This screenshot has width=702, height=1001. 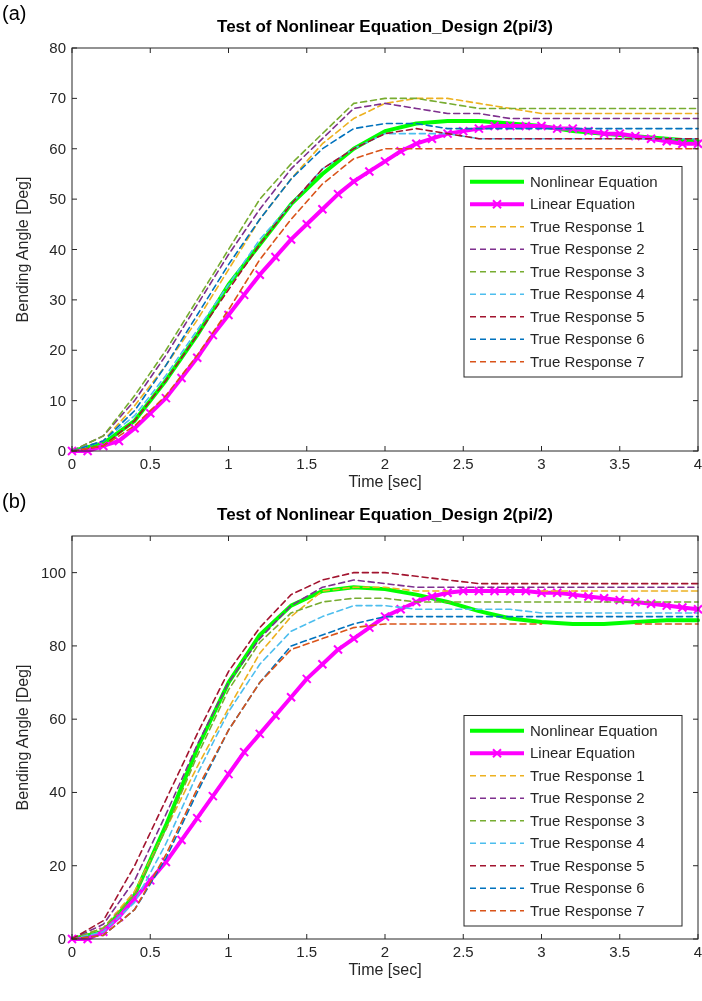 What do you see at coordinates (385, 514) in the screenshot?
I see `chart-title: Test of Nonlinear Equation_Design 2(pi/2)` at bounding box center [385, 514].